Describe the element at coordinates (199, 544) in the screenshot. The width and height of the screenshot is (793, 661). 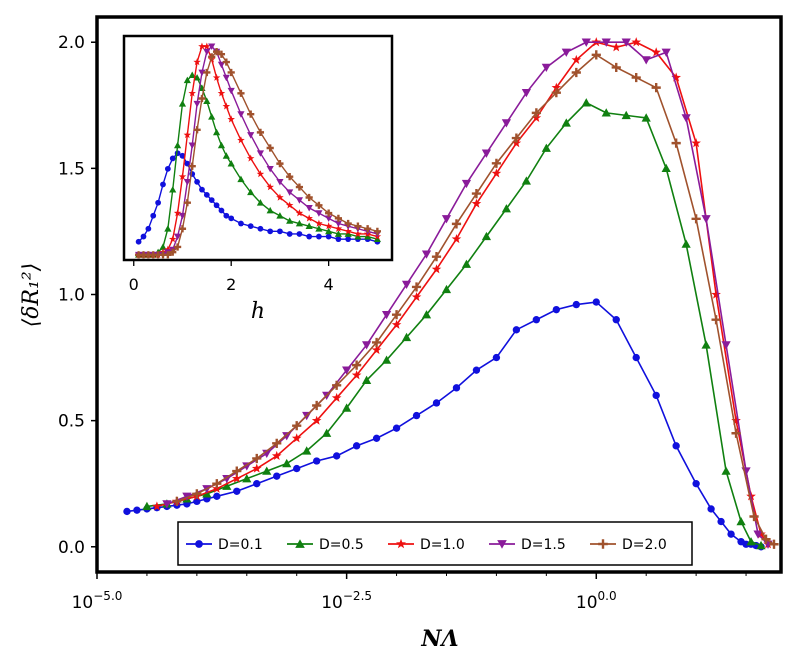
I see `legend-marker-D=0.1` at that location.